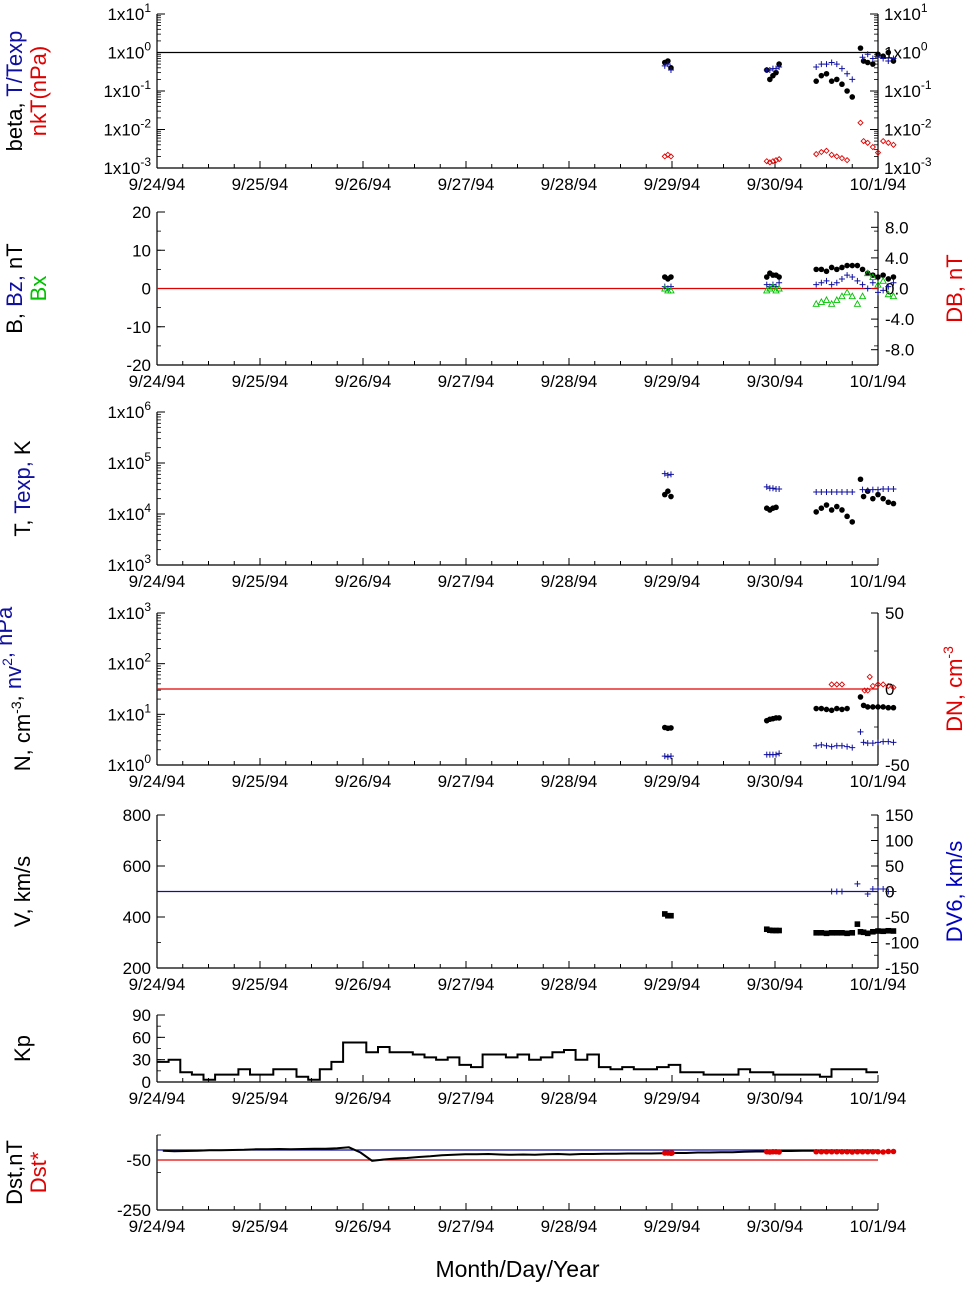 The height and width of the screenshot is (1290, 976). Describe the element at coordinates (897, 917) in the screenshot. I see `y-tick-label-right: -50` at that location.